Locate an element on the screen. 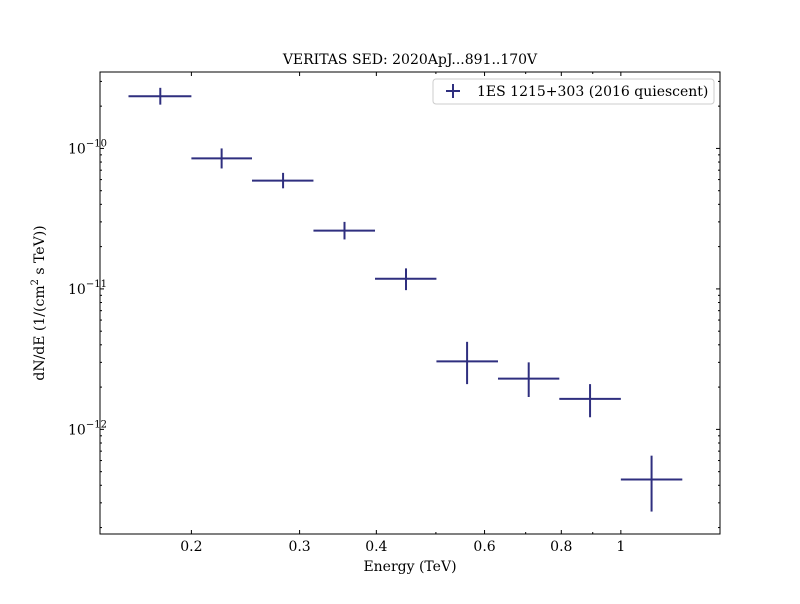 The height and width of the screenshot is (604, 800). legend: 1ES 1215+303 (2016 quiescent) is located at coordinates (573, 91).